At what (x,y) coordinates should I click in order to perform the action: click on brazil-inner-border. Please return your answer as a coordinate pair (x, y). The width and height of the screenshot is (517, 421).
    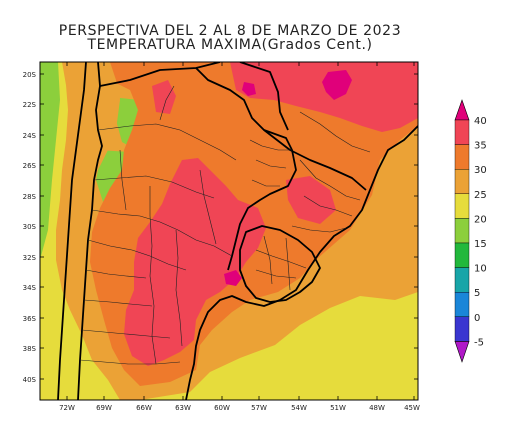
    Looking at the image, I should click on (315, 160).